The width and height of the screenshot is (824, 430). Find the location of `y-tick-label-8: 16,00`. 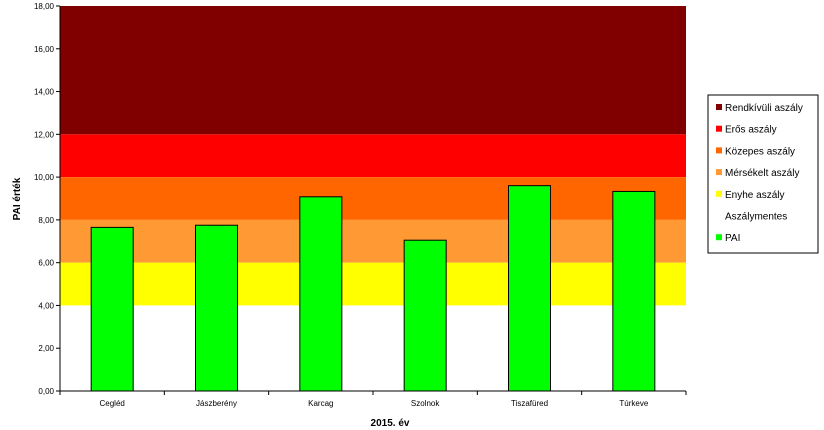

y-tick-label-8: 16,00 is located at coordinates (44, 49).